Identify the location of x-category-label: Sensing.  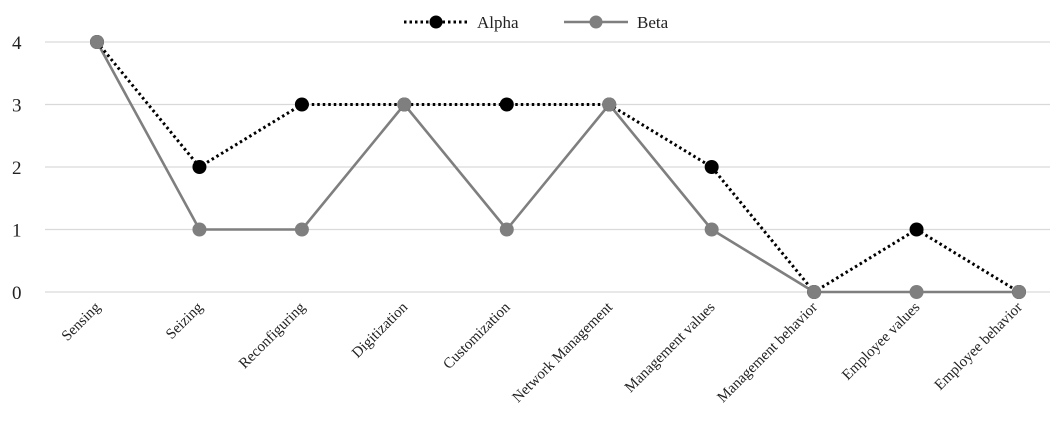
(81, 321).